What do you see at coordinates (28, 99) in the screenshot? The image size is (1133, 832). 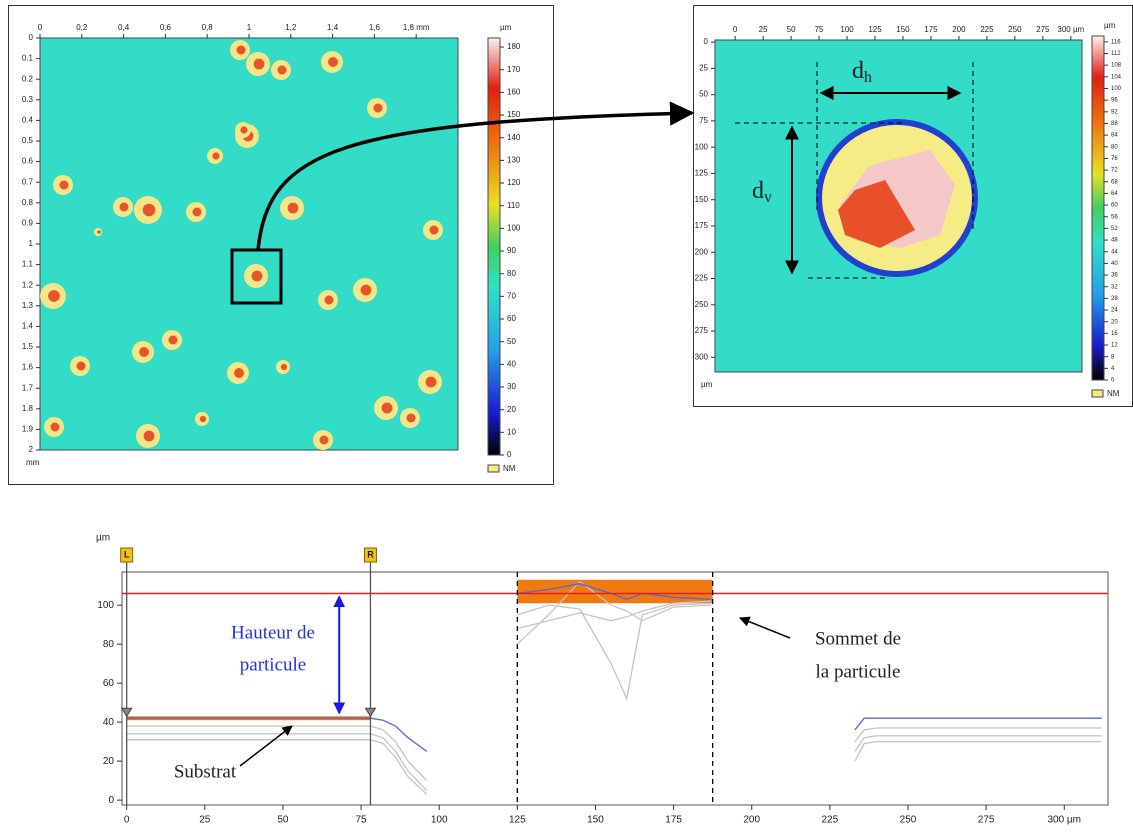 I see `y-tick-label: 0.3` at bounding box center [28, 99].